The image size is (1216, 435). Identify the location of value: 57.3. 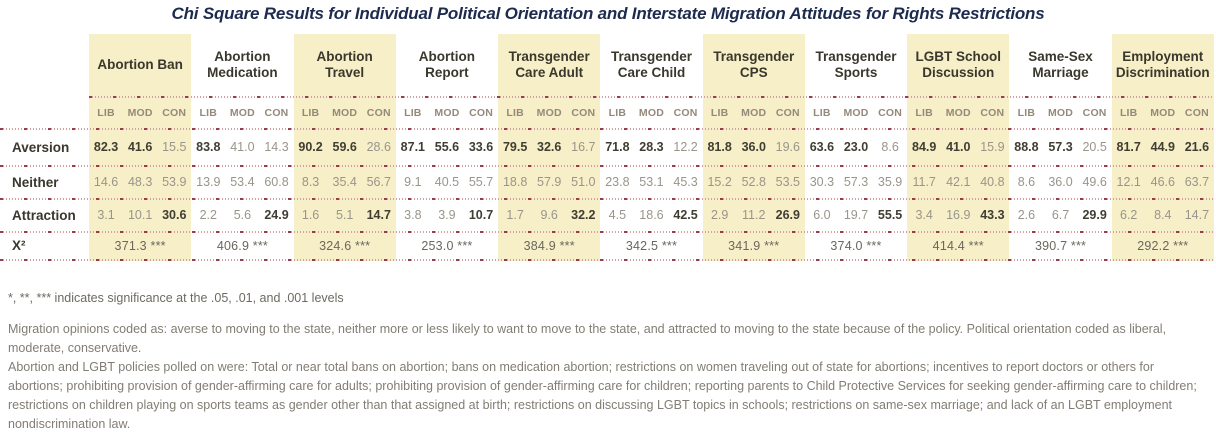
(856, 182).